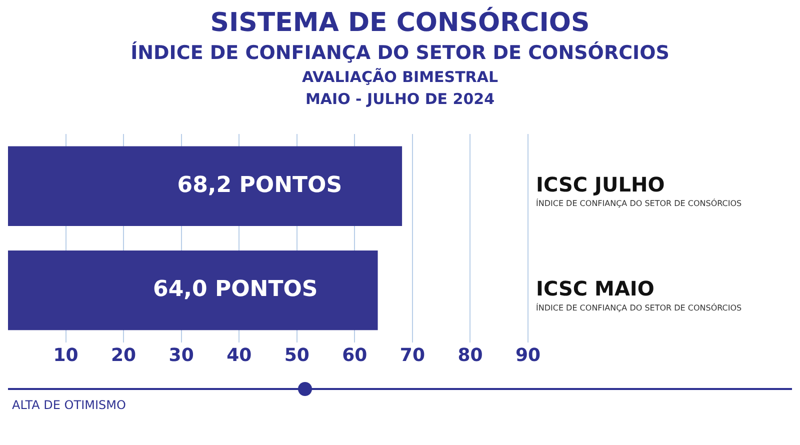  What do you see at coordinates (259, 185) in the screenshot?
I see `data-label: 68,2 PONTOS` at bounding box center [259, 185].